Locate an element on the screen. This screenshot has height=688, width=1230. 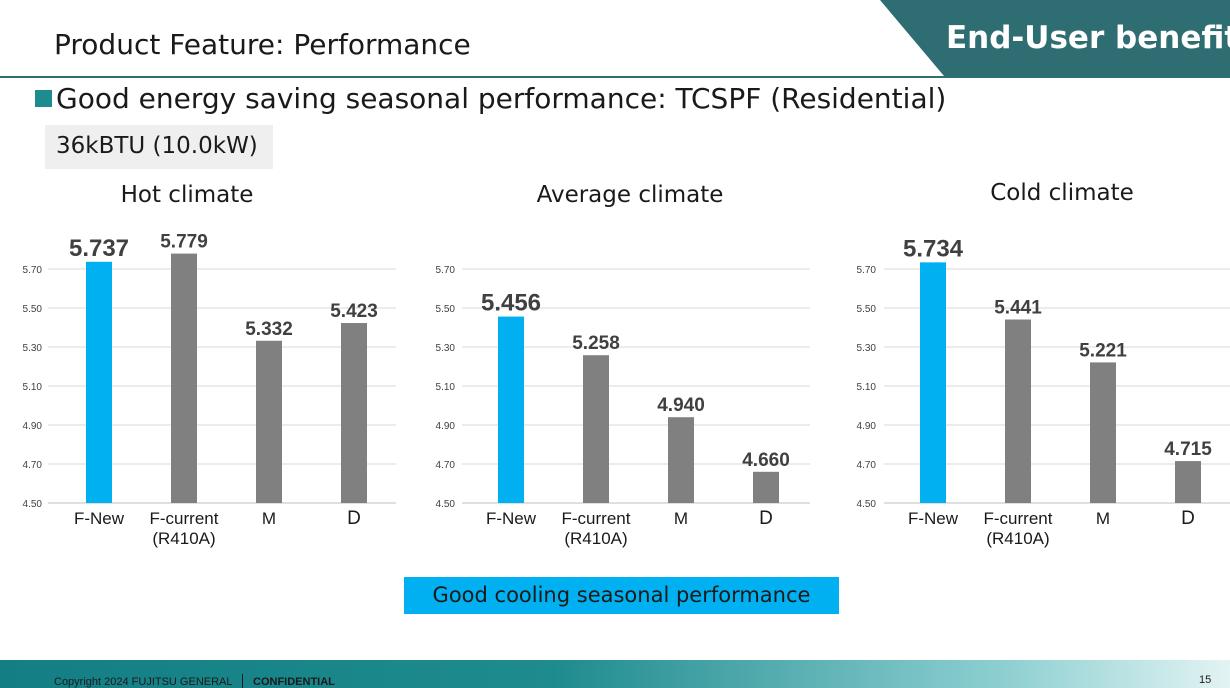
cold-y-tick-label: 5.10 is located at coordinates (867, 387).